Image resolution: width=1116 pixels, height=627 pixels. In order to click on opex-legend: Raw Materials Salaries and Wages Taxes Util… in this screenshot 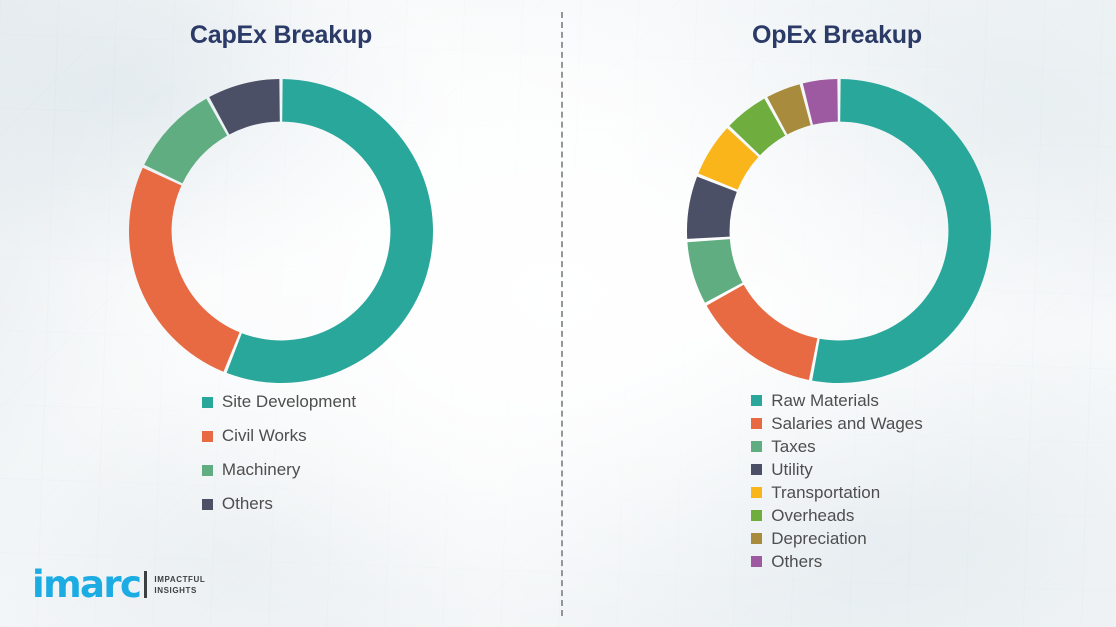, I will do `click(837, 481)`.